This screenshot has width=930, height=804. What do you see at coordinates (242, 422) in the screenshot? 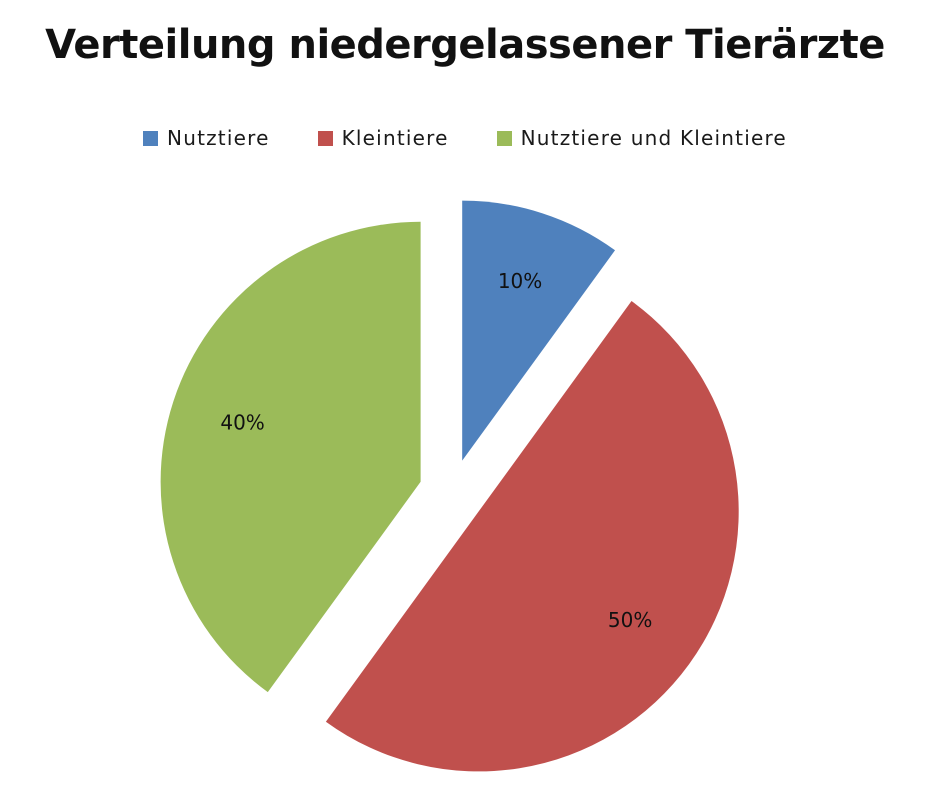
I see `slice-label-nutztiere-und-kleintiere: 40%` at bounding box center [242, 422].